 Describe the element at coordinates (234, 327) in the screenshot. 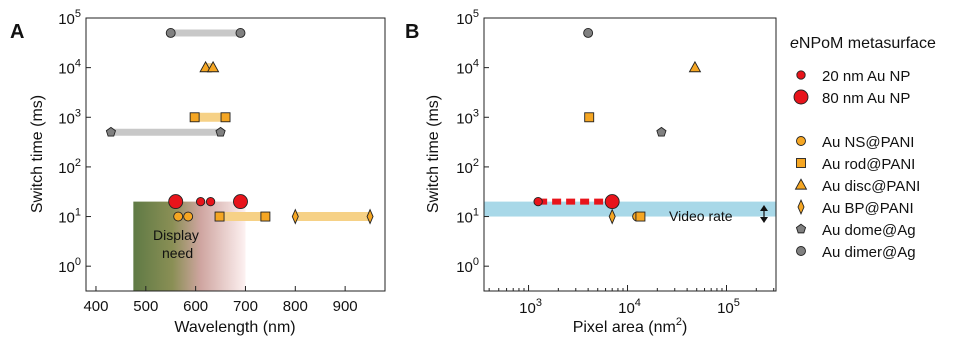

I see `x-axis-label-a: Wavelength (nm)` at that location.